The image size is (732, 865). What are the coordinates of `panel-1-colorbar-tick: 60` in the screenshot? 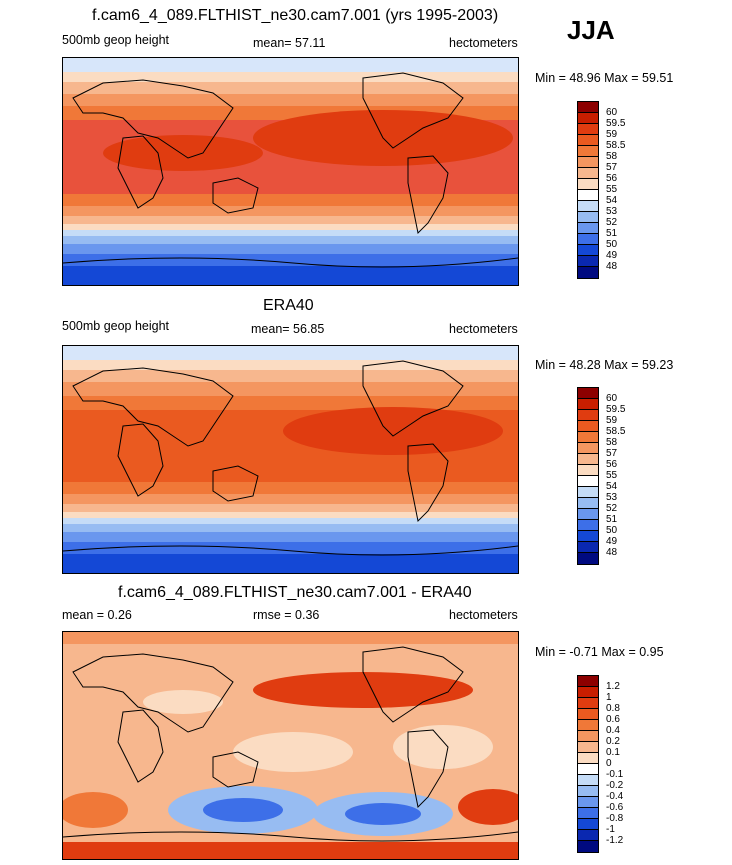 It's located at (612, 112).